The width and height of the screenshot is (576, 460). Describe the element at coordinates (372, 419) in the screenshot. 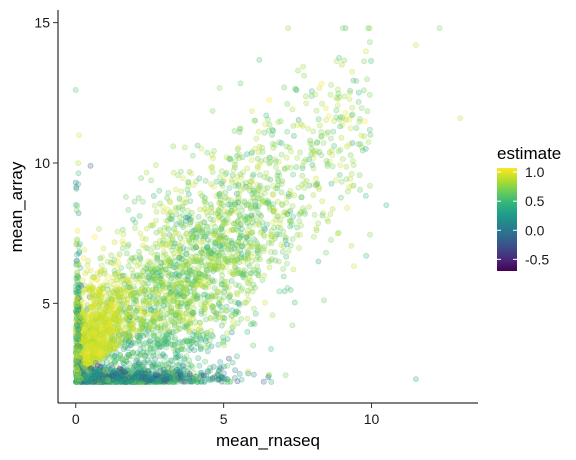

I see `x-tick-label: 10` at that location.